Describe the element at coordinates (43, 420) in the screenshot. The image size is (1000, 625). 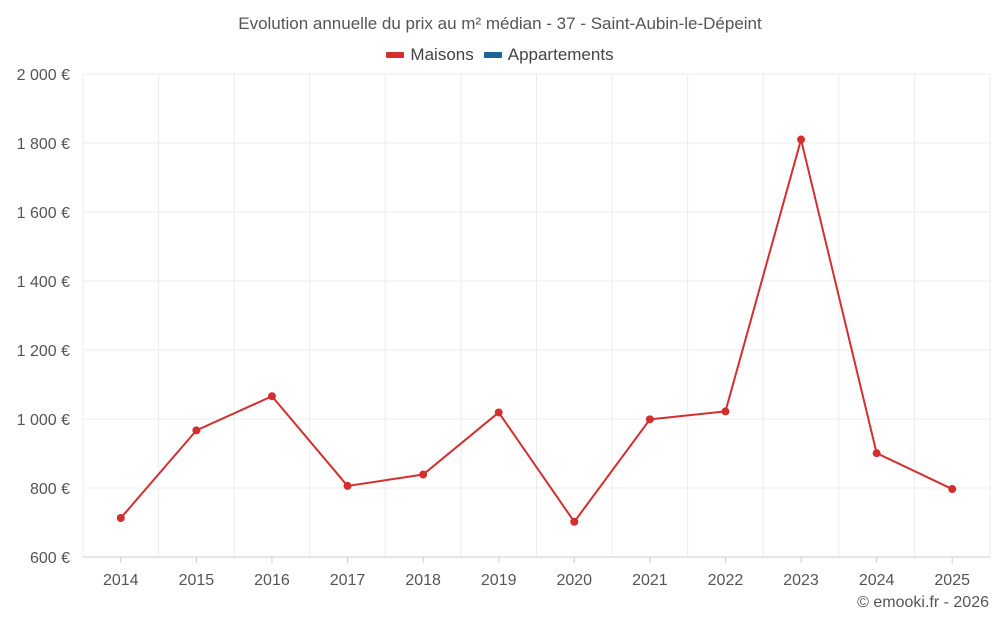
I see `y-tick-label: 1 000 €` at that location.